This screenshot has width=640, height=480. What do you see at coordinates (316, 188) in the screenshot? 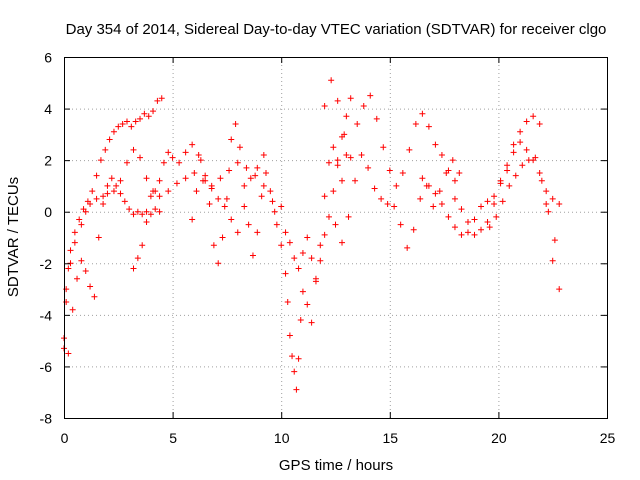
I see `series-arc-g` at bounding box center [316, 188].